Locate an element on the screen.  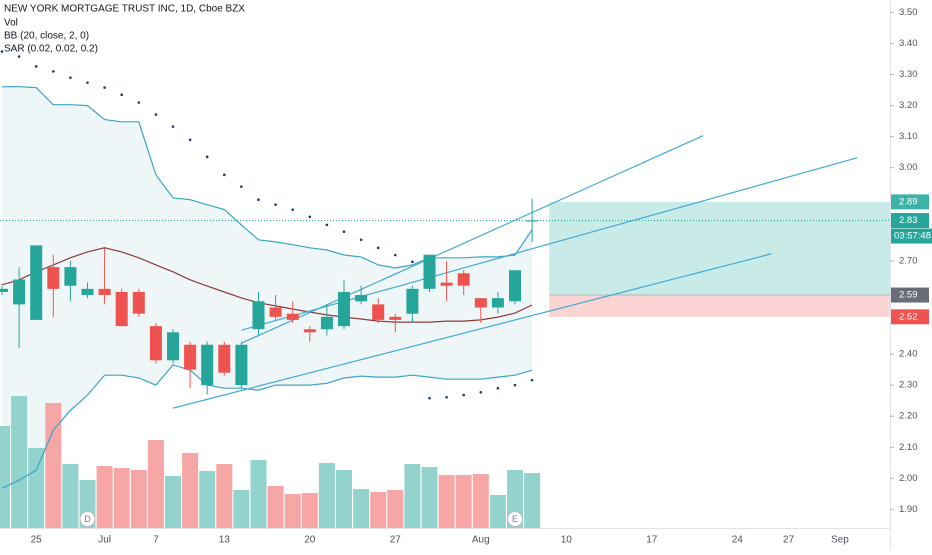
x-tick-label: 25 is located at coordinates (37, 540).